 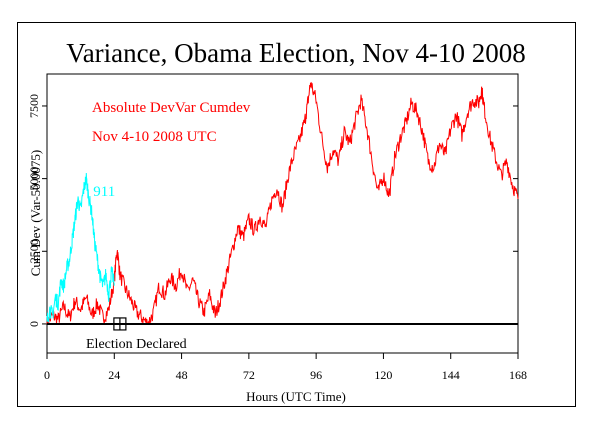 What do you see at coordinates (34, 106) in the screenshot?
I see `y-tick-label-3: 7500` at bounding box center [34, 106].